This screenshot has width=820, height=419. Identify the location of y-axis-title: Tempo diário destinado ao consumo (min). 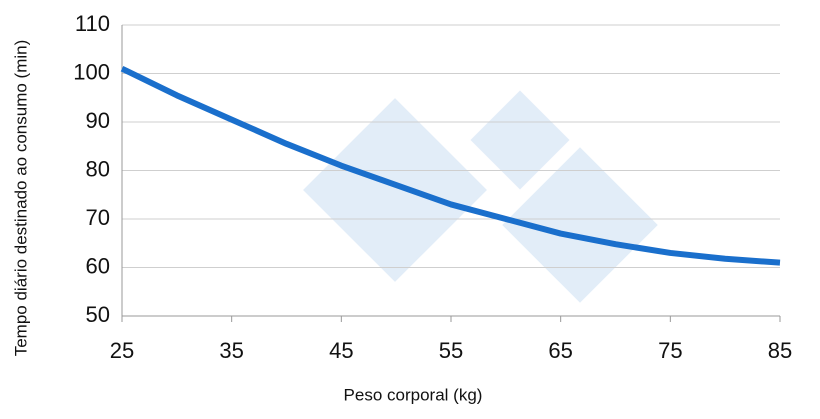
(20, 198).